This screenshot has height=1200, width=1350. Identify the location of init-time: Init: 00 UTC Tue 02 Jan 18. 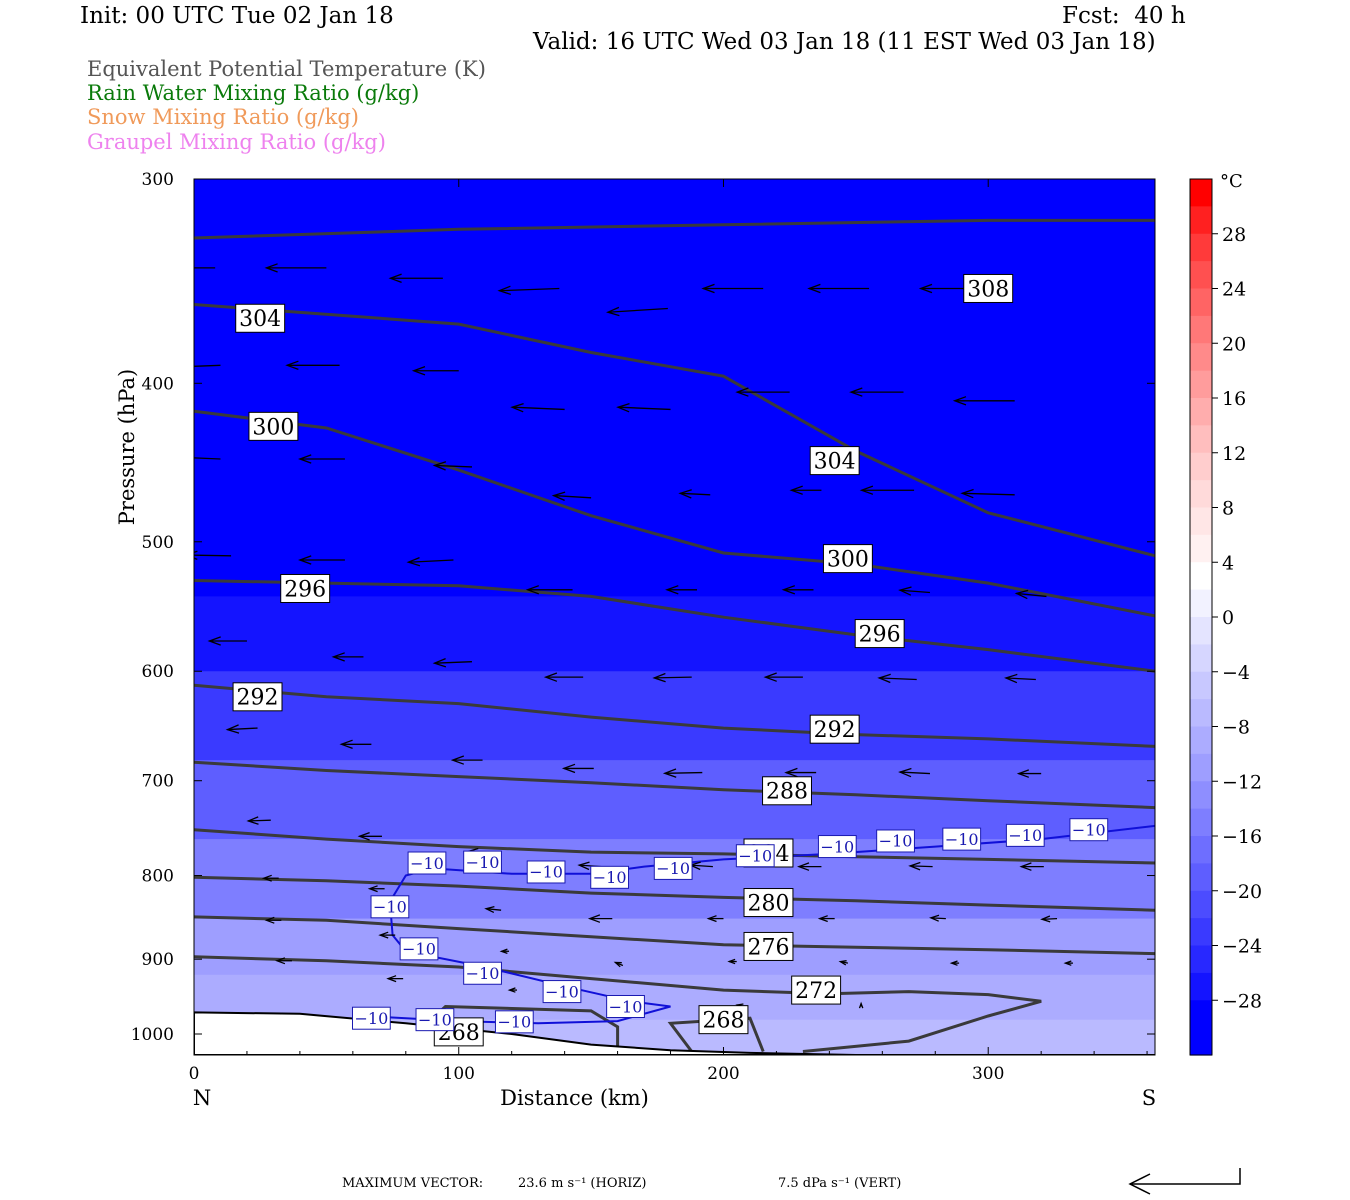
(237, 16).